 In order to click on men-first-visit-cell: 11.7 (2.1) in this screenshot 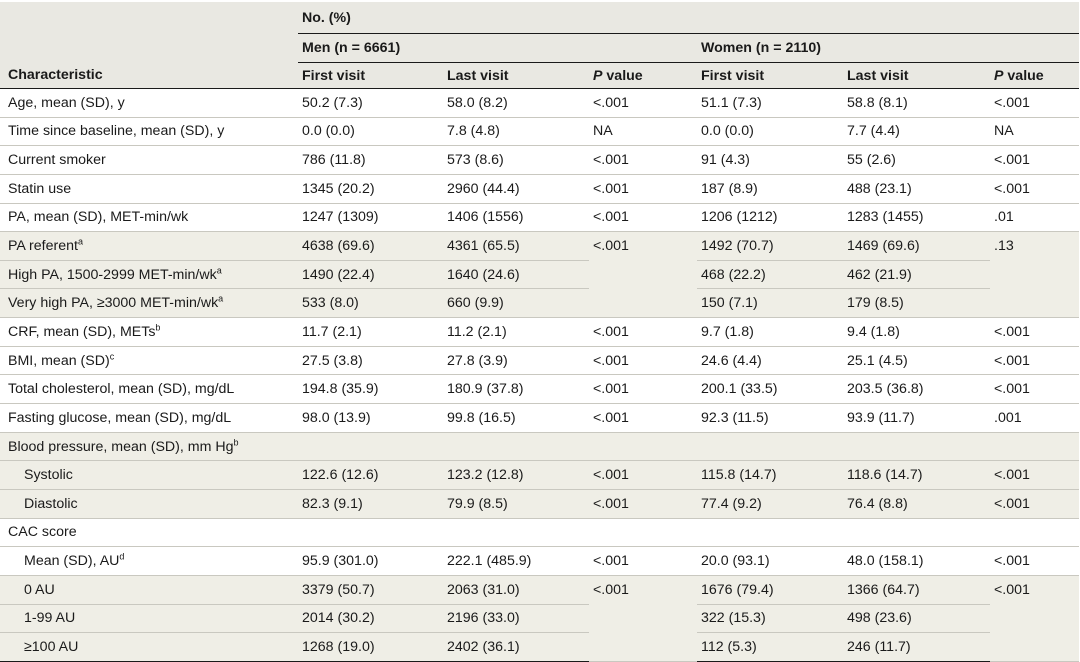, I will do `click(370, 332)`.